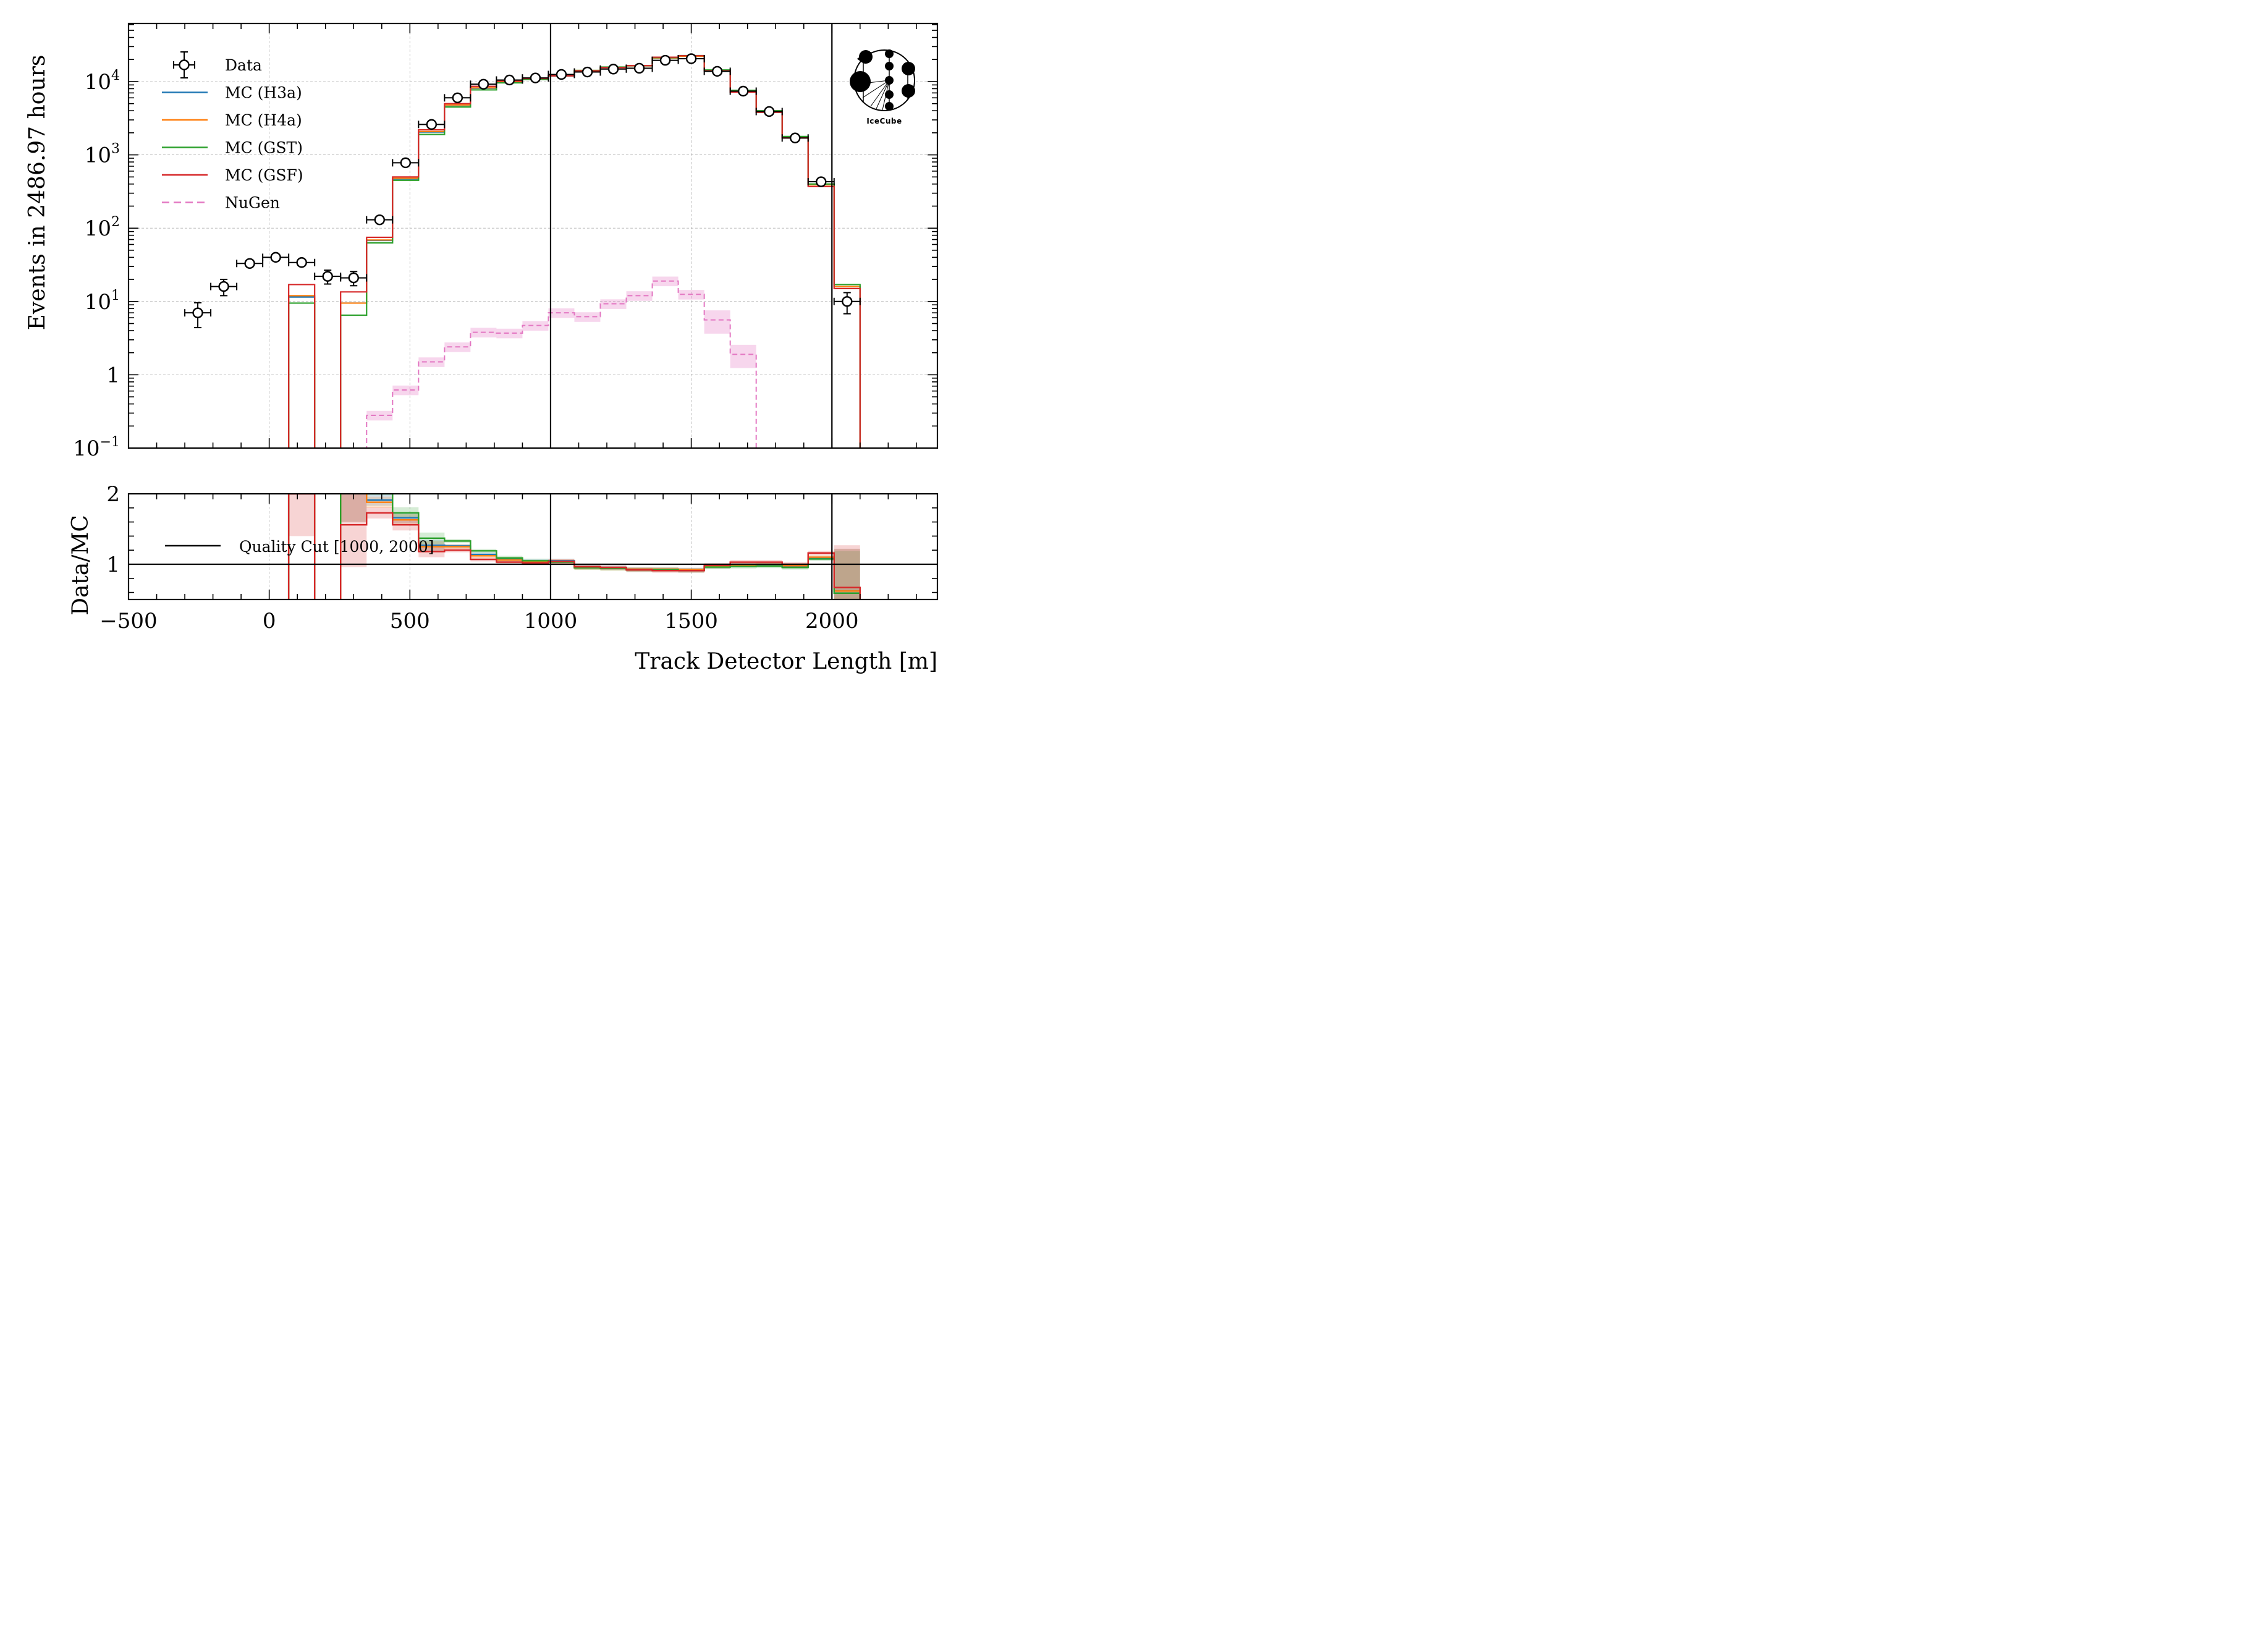 The image size is (2258, 1652). What do you see at coordinates (243, 65) in the screenshot?
I see `legend-label: Data` at bounding box center [243, 65].